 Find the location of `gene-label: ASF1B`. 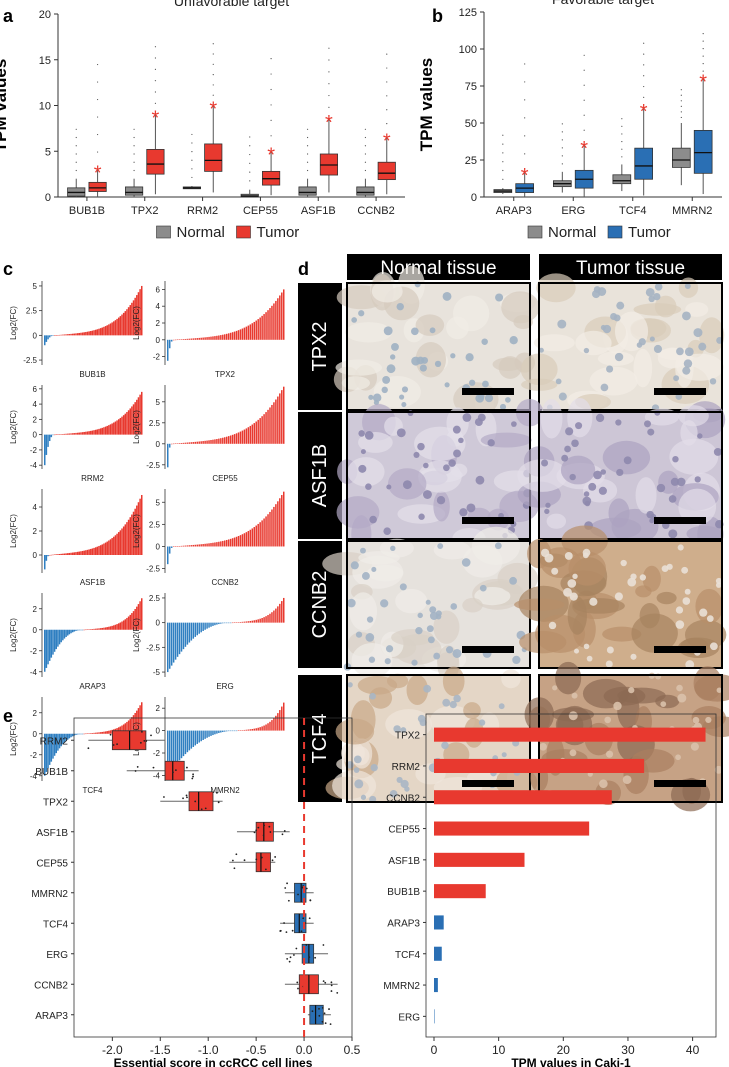

gene-label: ASF1B is located at coordinates (92, 582).